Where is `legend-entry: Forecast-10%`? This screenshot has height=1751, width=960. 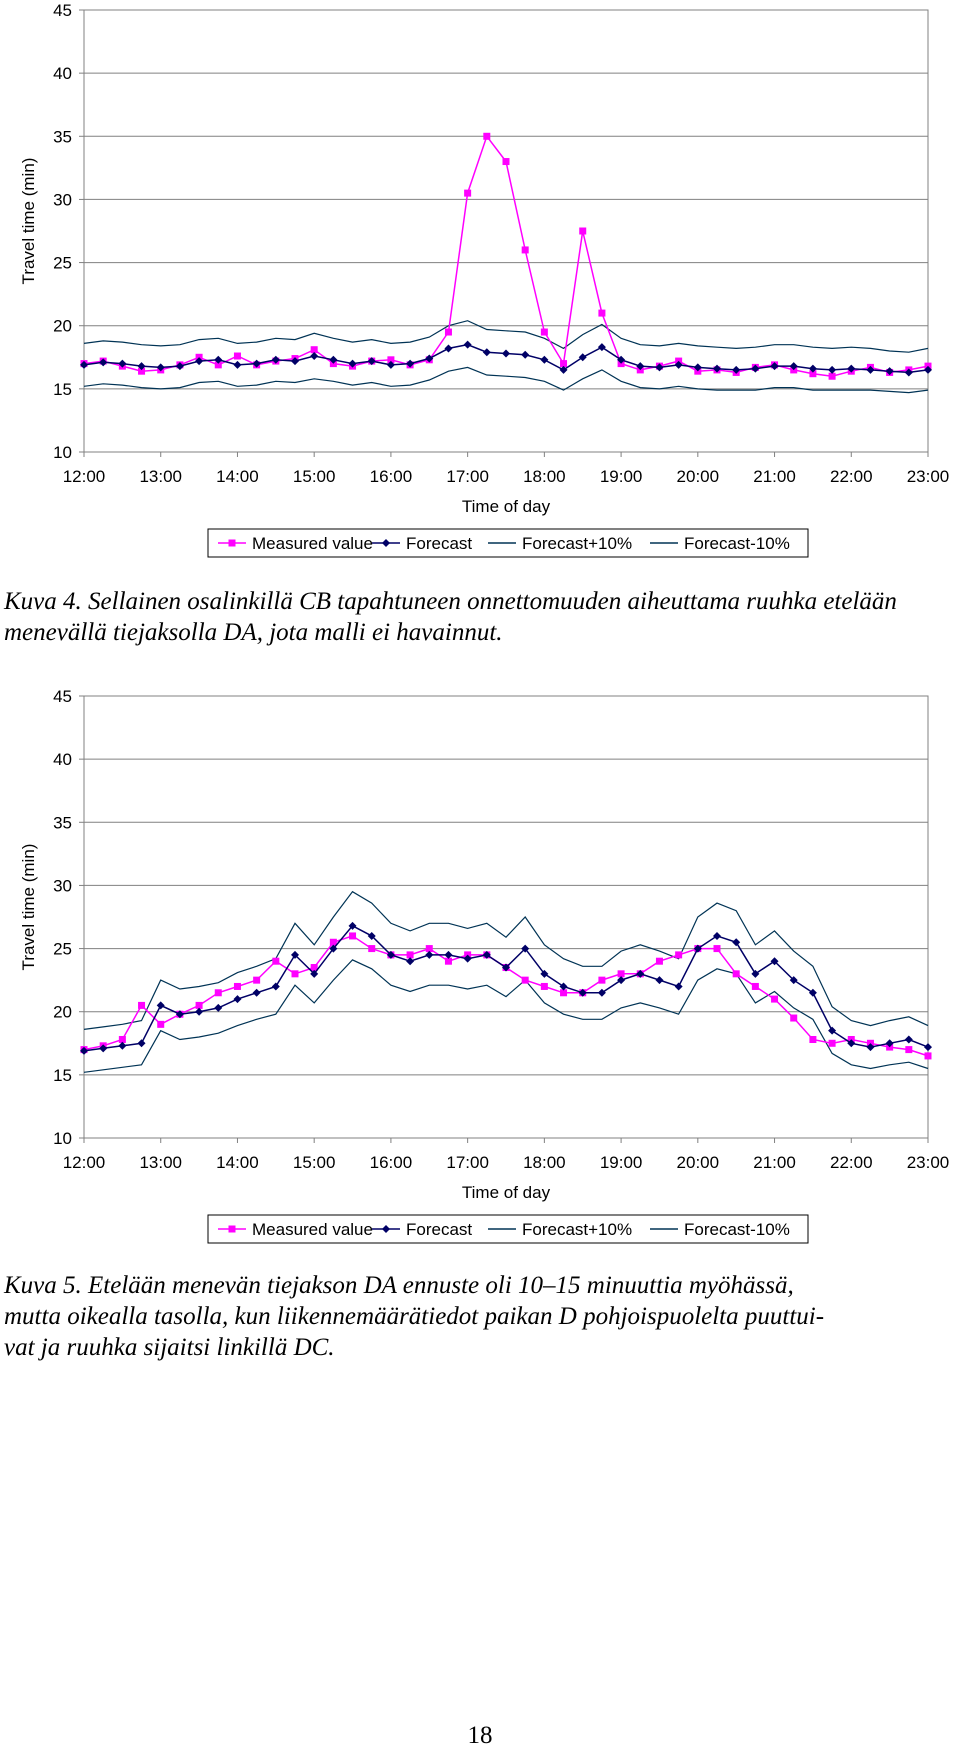
legend-entry: Forecast-10% is located at coordinates (720, 543).